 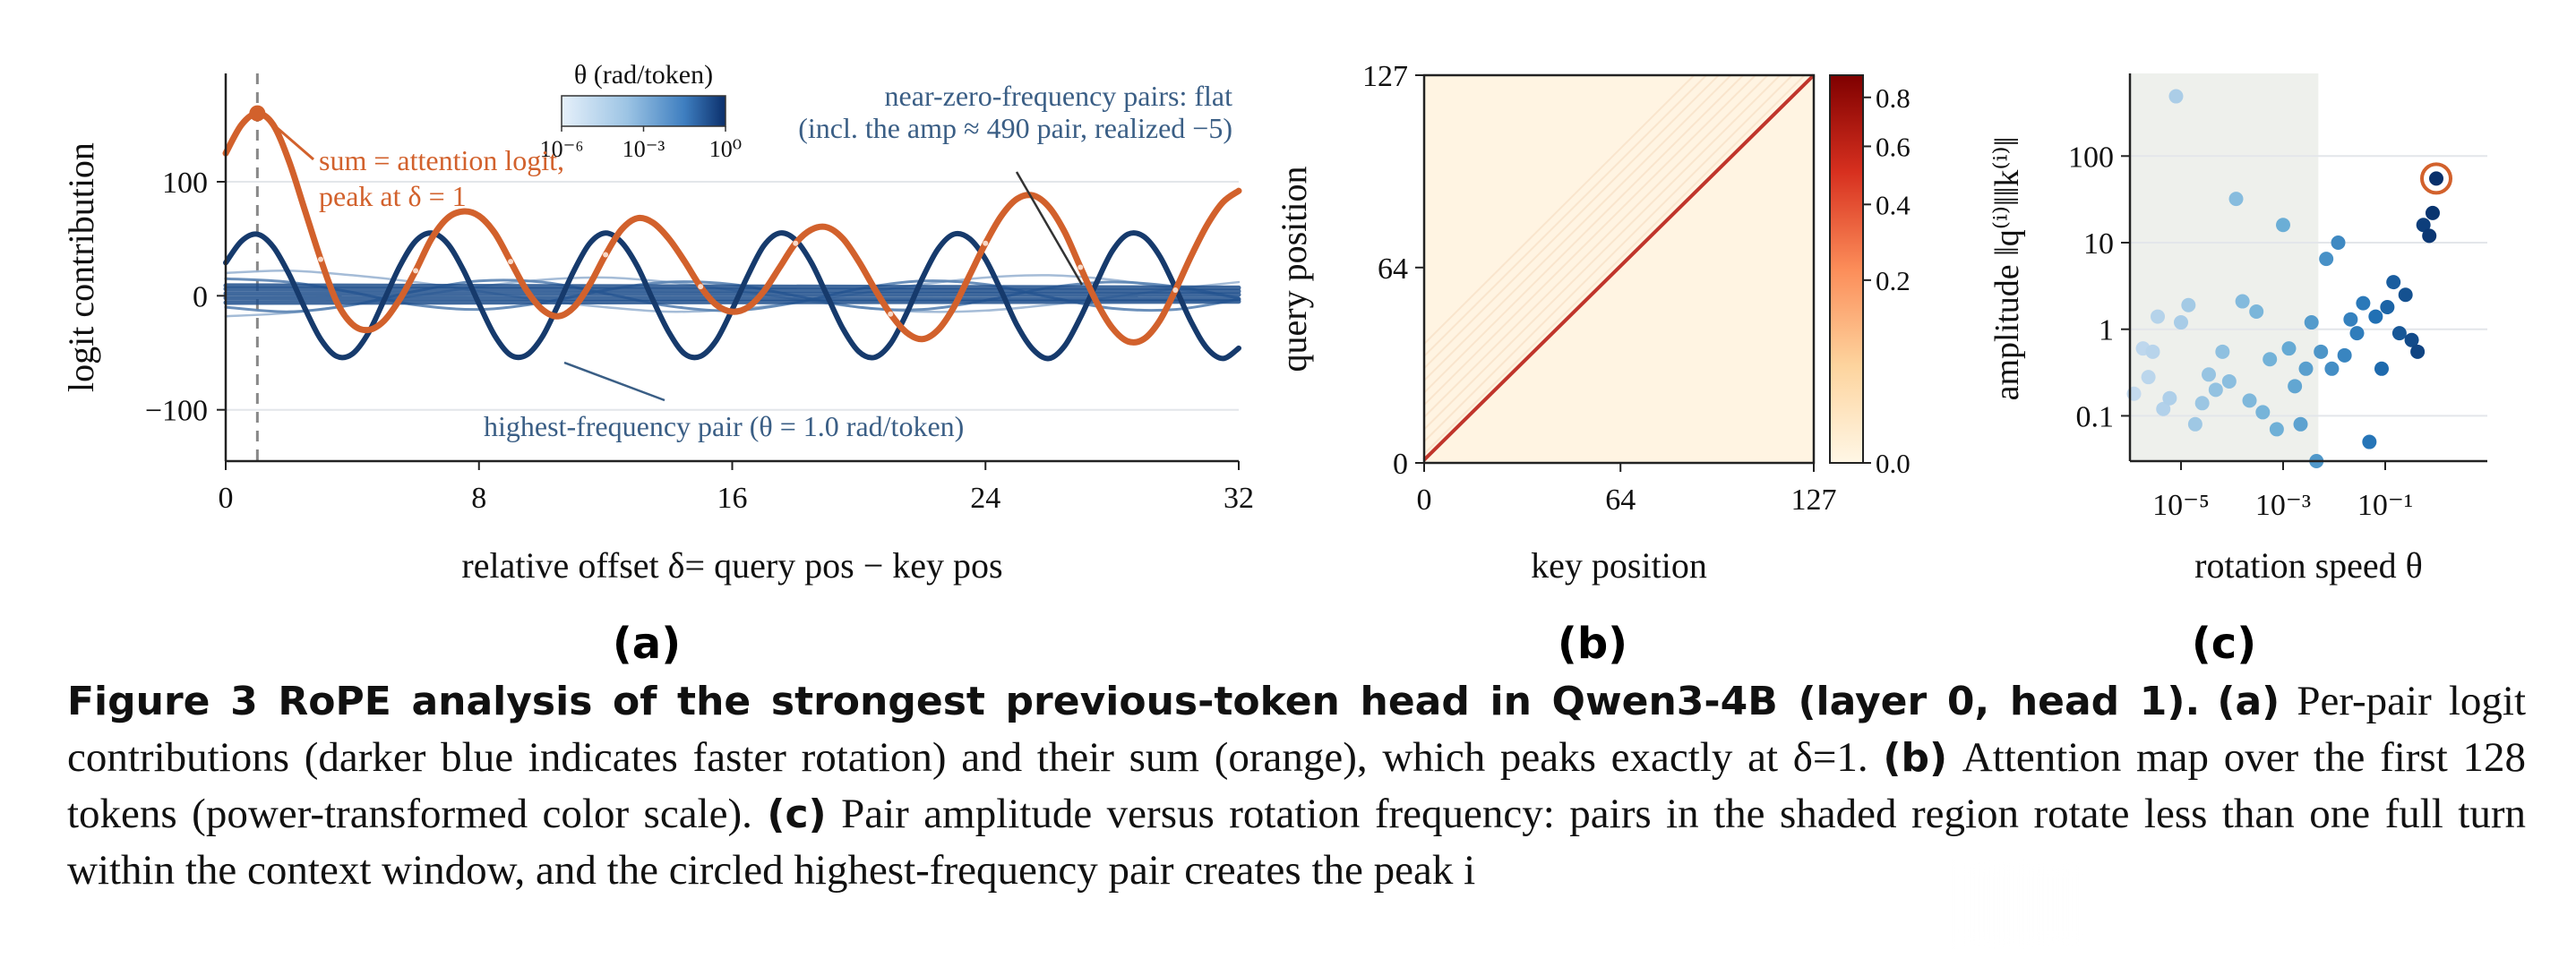 What do you see at coordinates (1239, 498) in the screenshot?
I see `a-xtick-label: 32` at bounding box center [1239, 498].